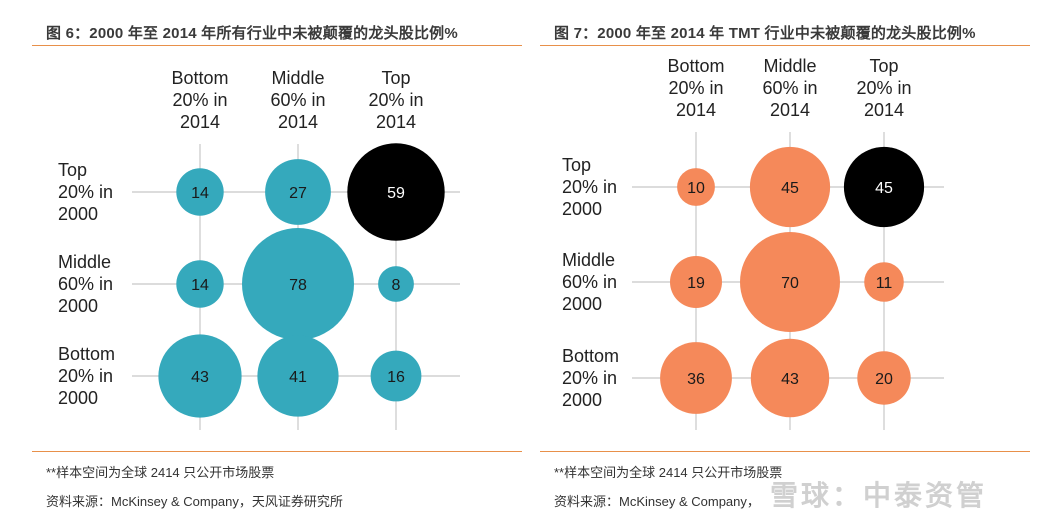  I want to click on bubble-value: 41, so click(298, 377).